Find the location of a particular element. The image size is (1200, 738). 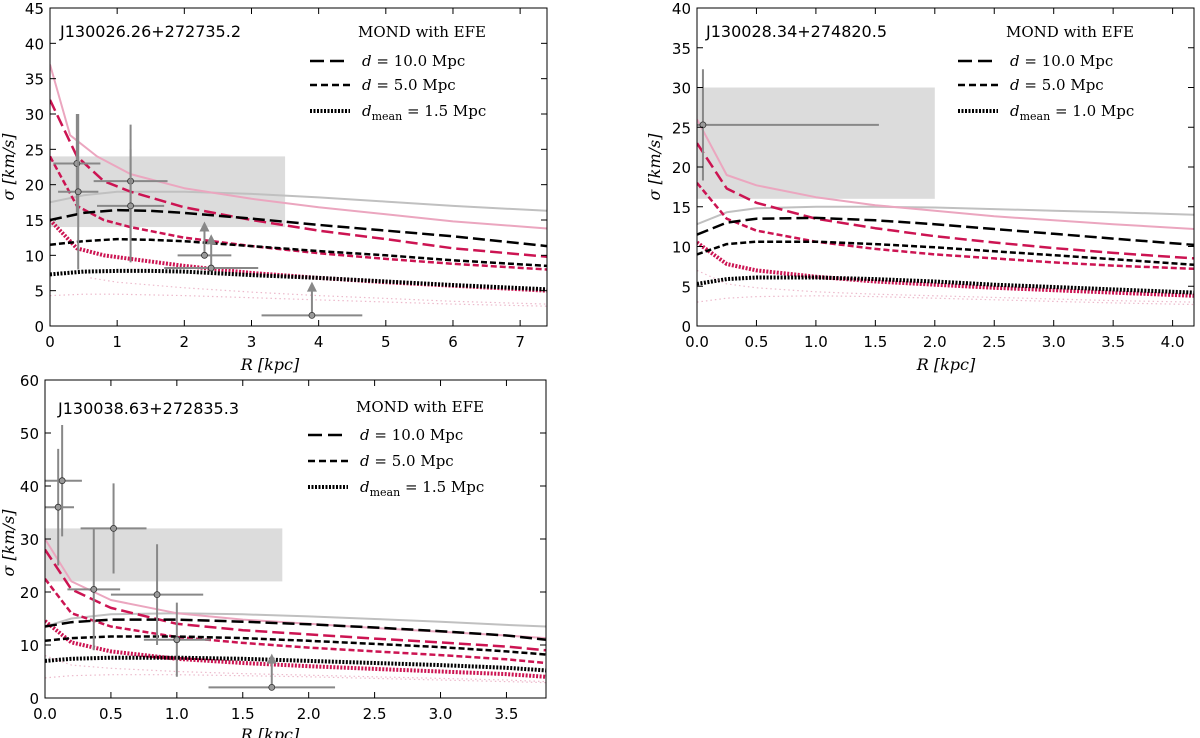

panel-2-legend-entry-1: d = 10.0 Mpc is located at coordinates (1061, 61).